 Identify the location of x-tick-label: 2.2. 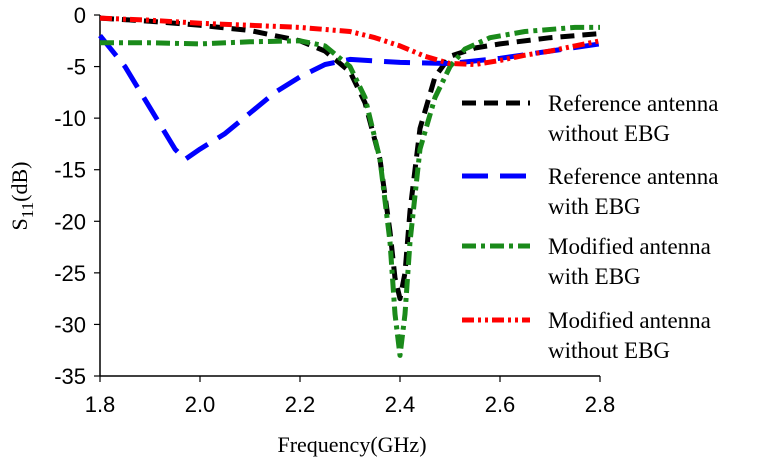
(300, 404).